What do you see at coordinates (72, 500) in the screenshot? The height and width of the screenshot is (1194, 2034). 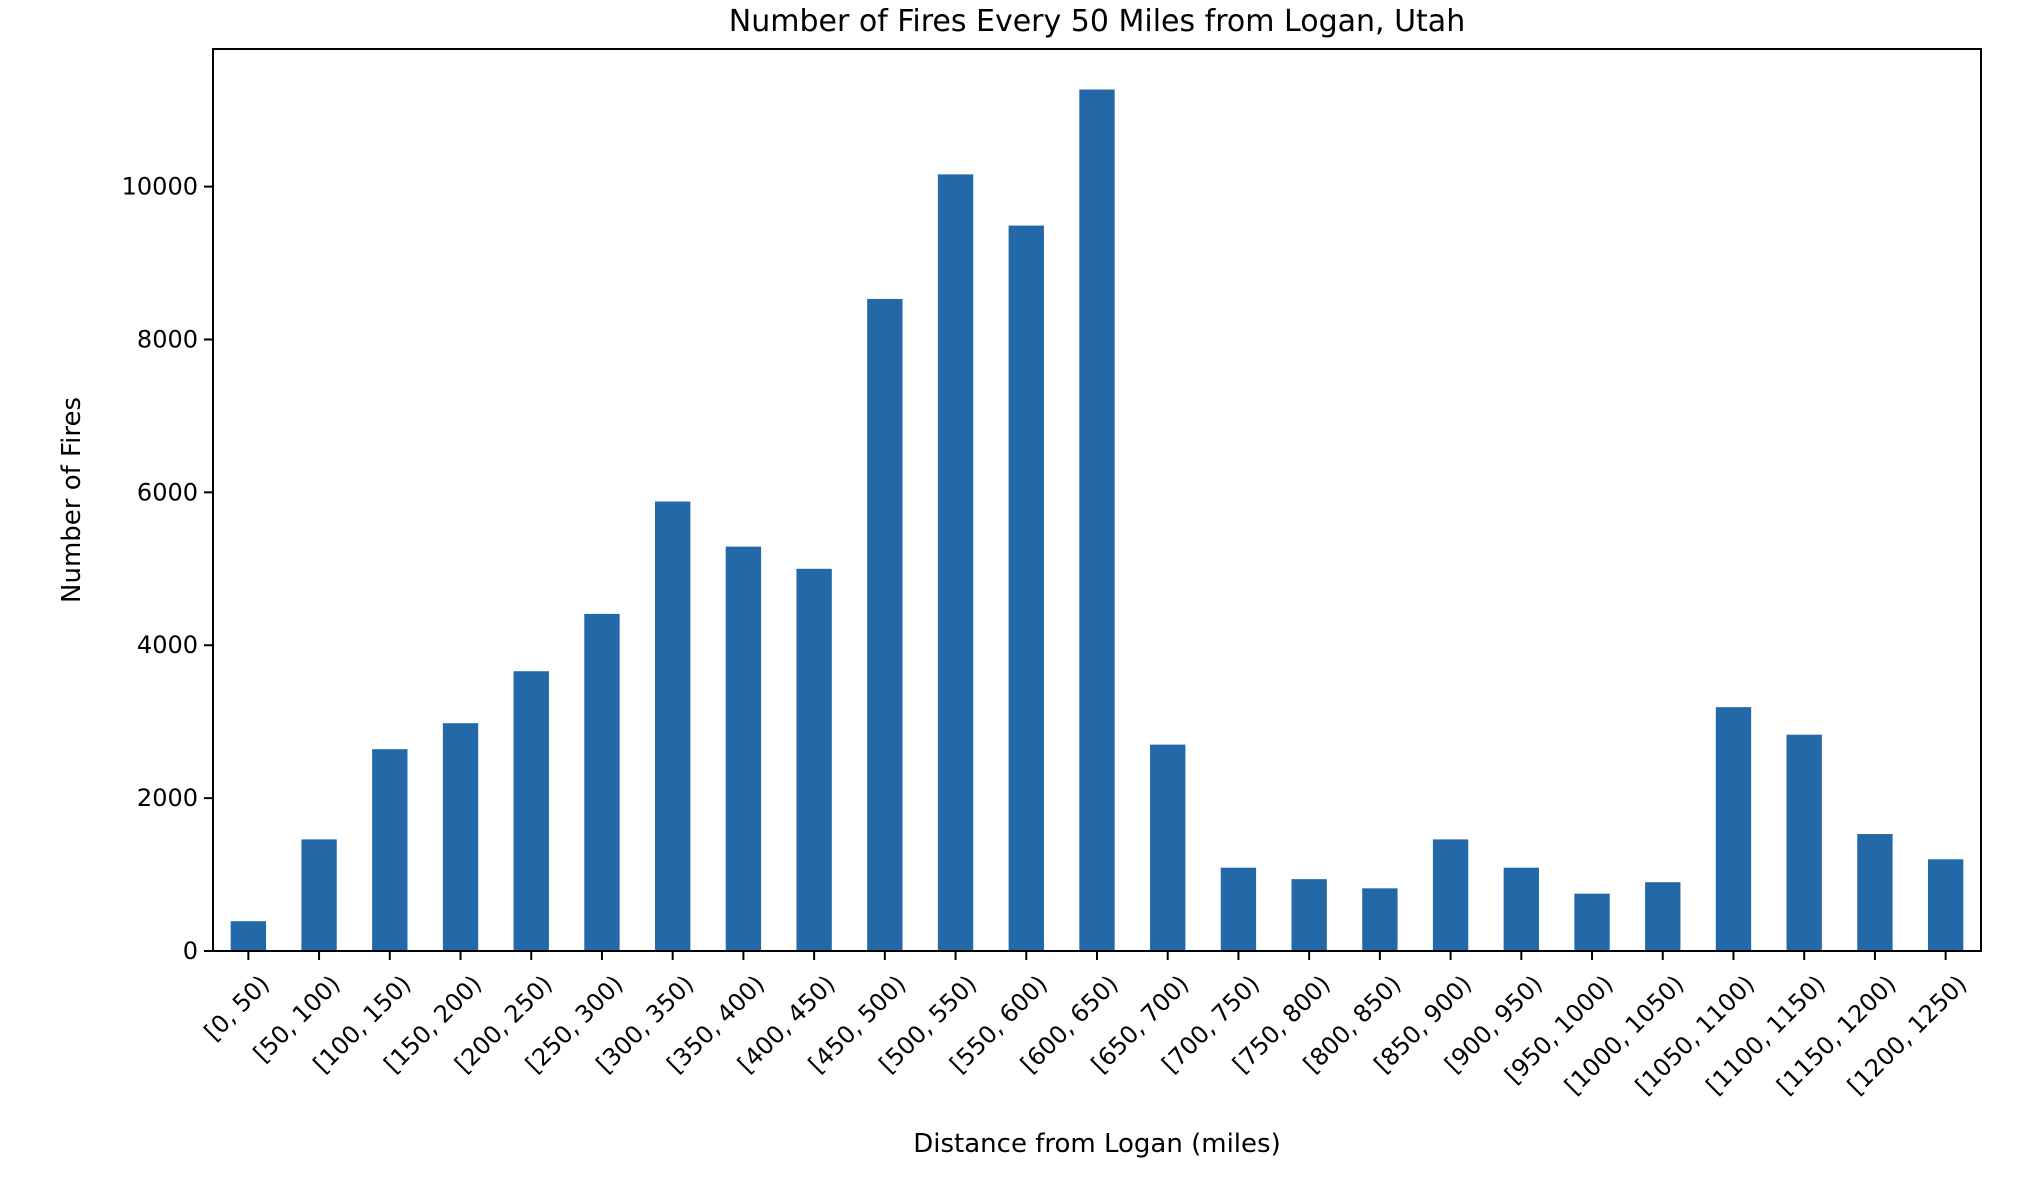 I see `y-axis-label: Number of Fires` at bounding box center [72, 500].